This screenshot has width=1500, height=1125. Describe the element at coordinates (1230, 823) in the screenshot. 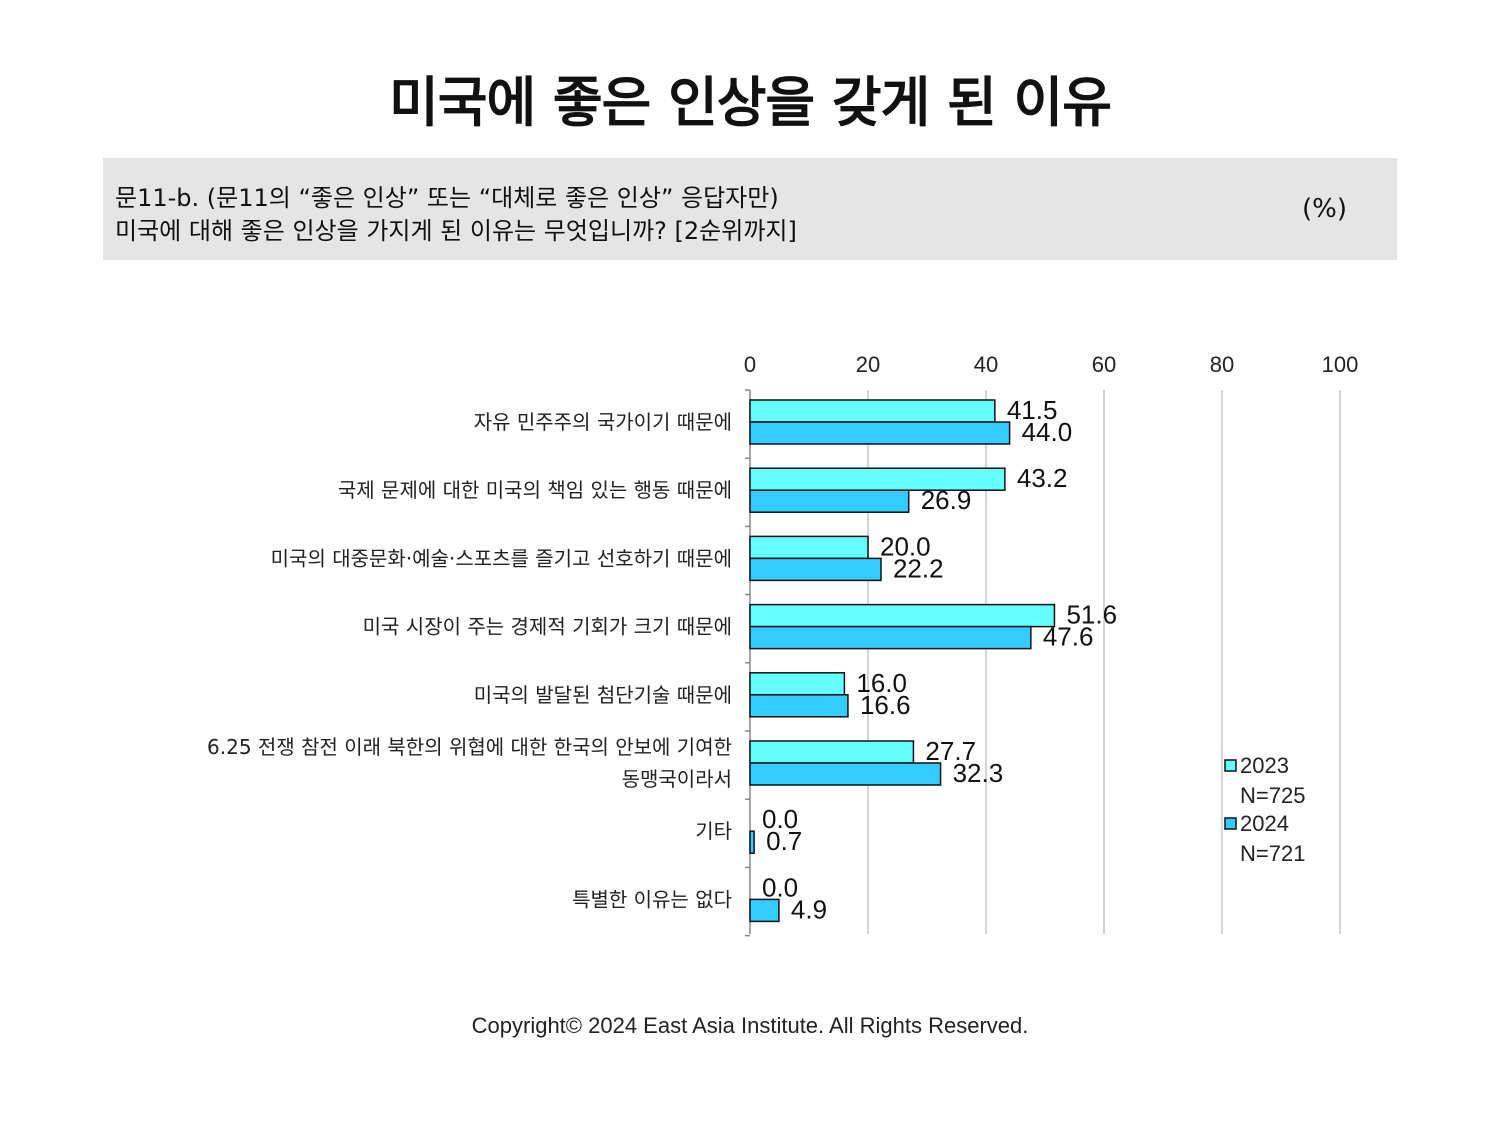

I see `legend-swatch-2024` at that location.